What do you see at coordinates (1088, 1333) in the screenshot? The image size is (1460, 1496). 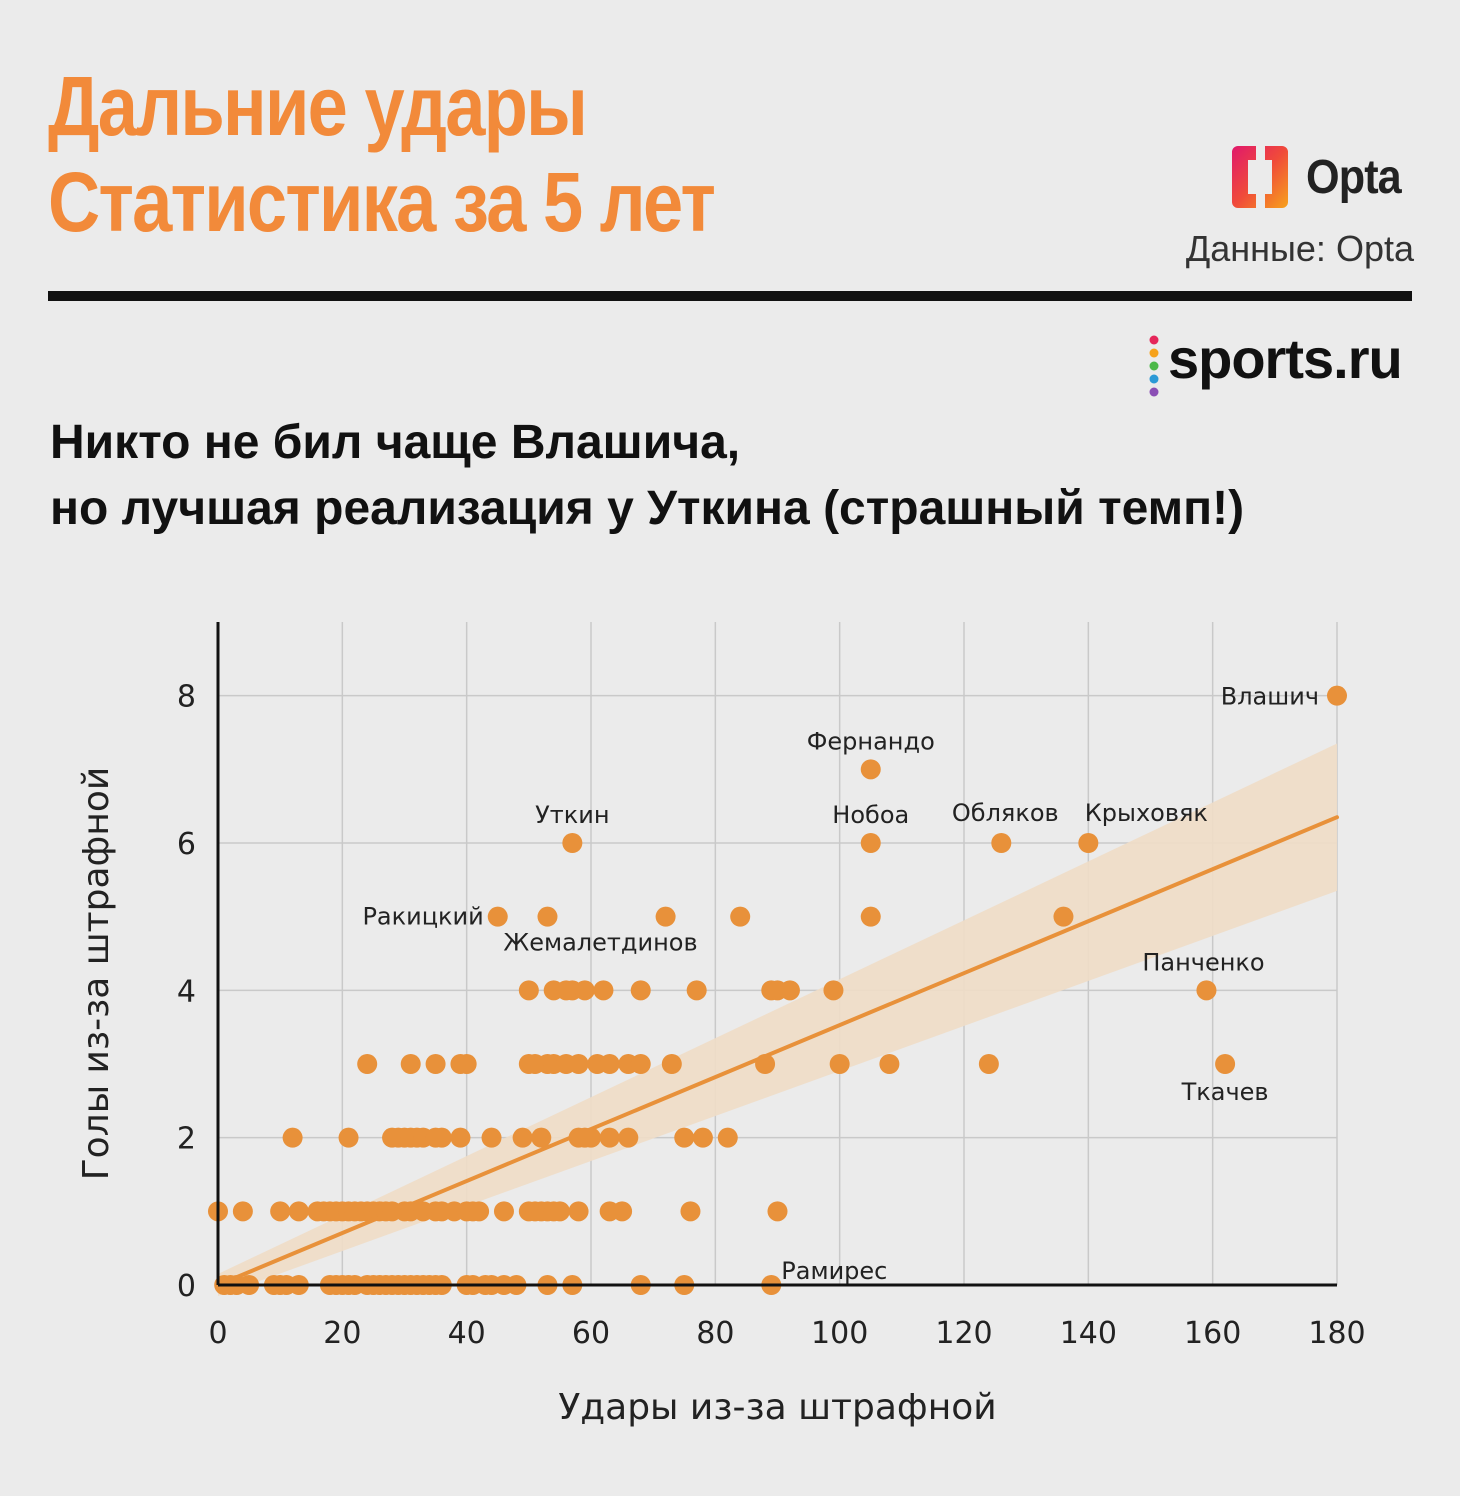 I see `x-tick-label: 140` at bounding box center [1088, 1333].